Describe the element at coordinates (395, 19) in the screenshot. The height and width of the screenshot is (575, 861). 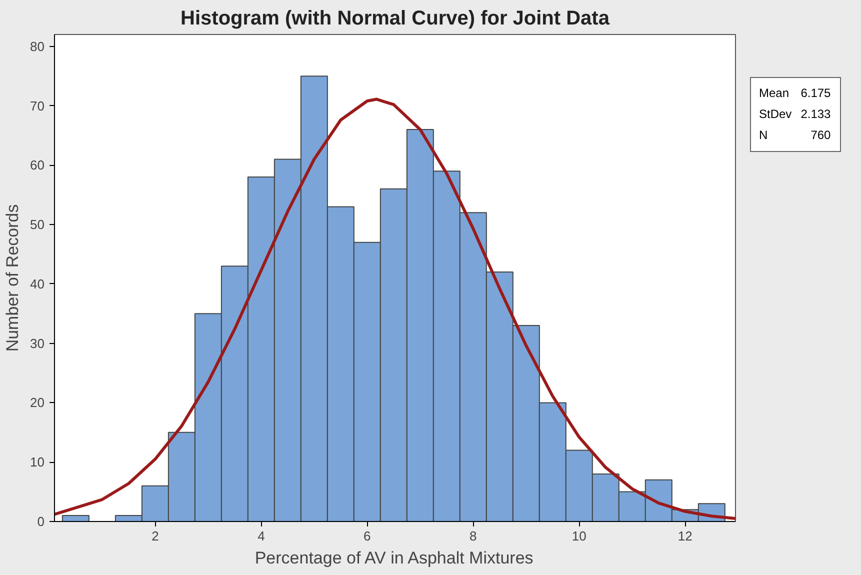
I see `chart-title: Histogram (with Normal Curve) for Joint Data` at that location.